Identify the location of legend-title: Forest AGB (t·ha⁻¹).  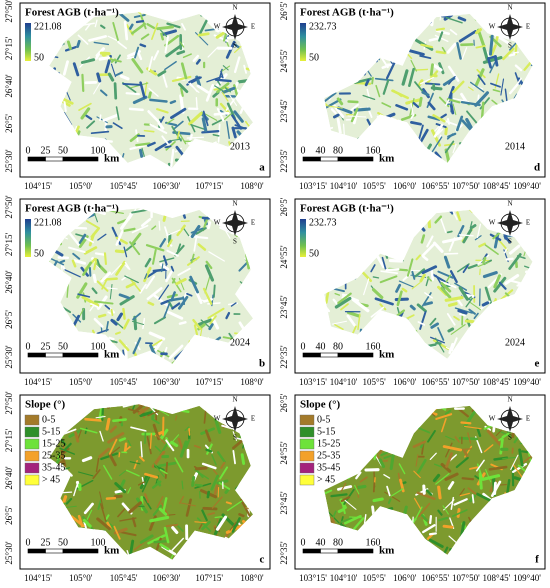
(72, 209).